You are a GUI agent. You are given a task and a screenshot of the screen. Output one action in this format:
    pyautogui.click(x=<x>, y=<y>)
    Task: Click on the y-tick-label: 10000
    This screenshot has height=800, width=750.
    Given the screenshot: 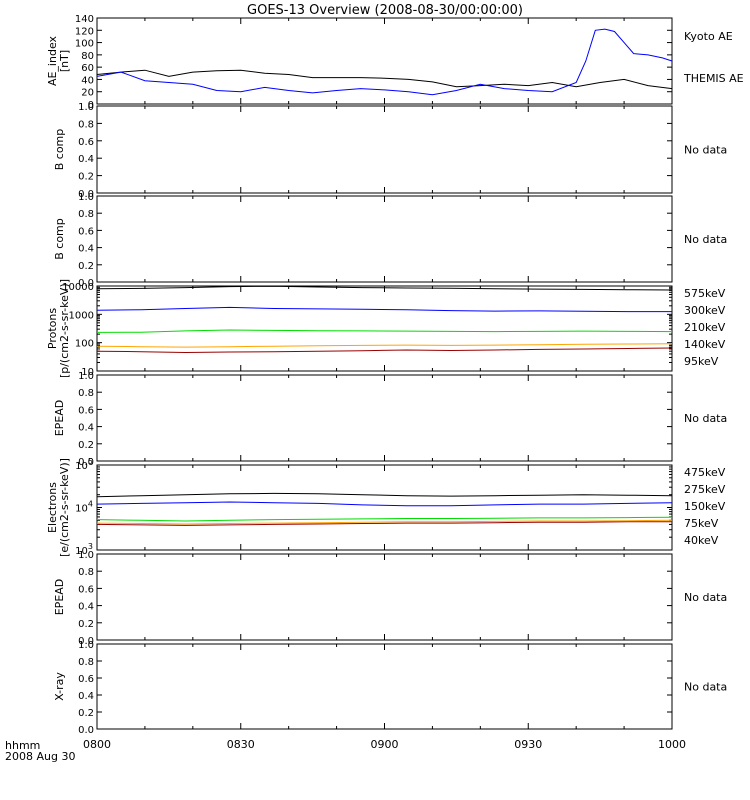 What is the action you would take?
    pyautogui.click(x=78, y=287)
    